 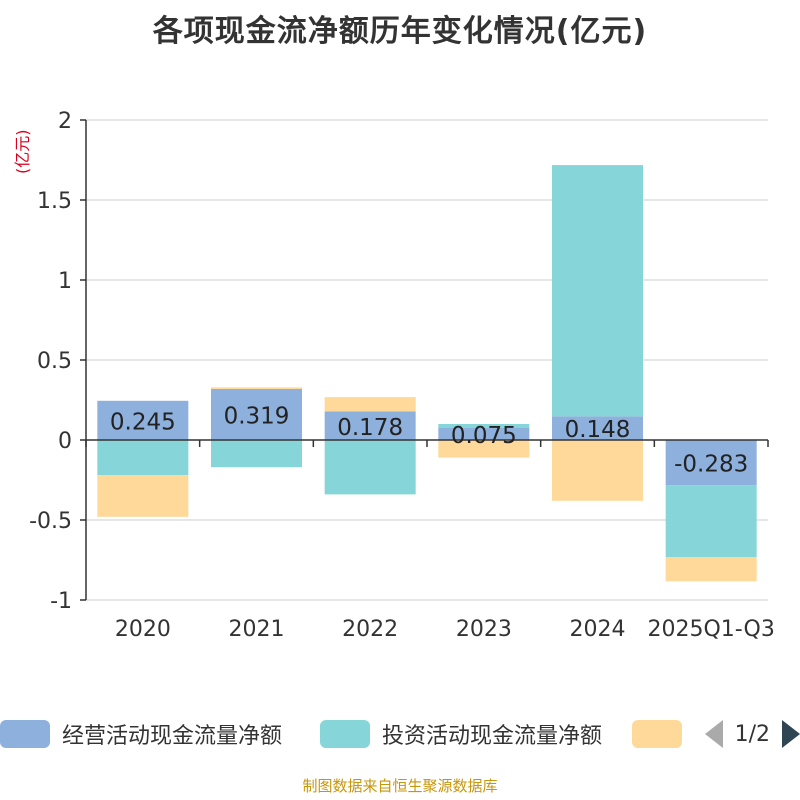 I want to click on x-tick-label: 2024, so click(x=598, y=629).